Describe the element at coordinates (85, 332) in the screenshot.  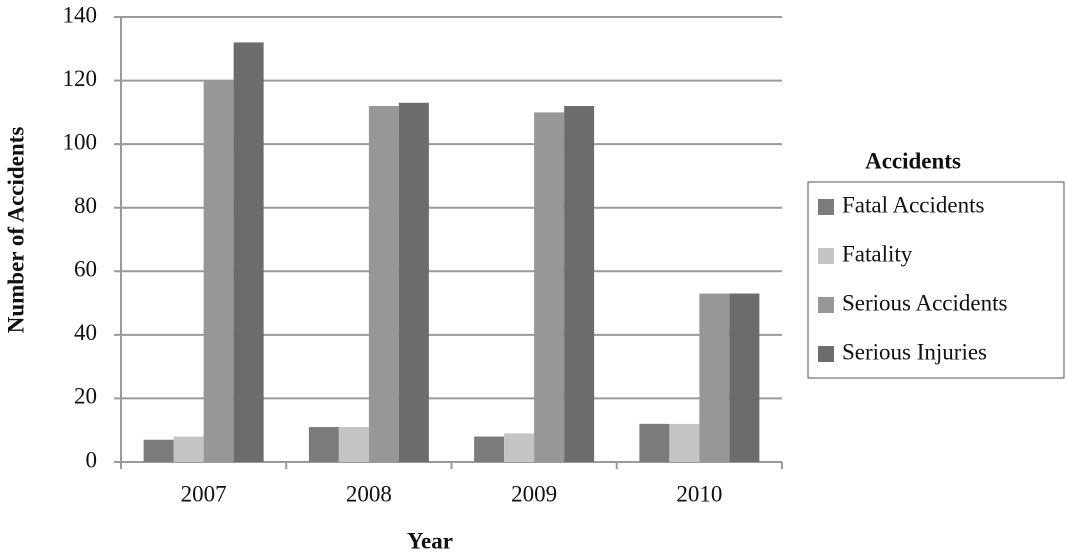
I see `y-tick-label: 40` at that location.